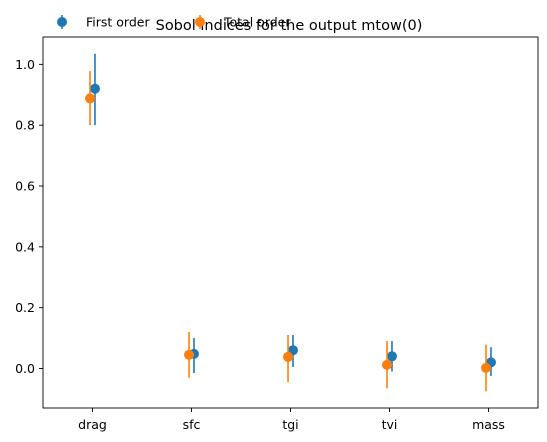 The image size is (547, 442). What do you see at coordinates (29, 216) in the screenshot?
I see `y-axis: 0.0 0.2 0.4 0.6 0.8 1.0` at bounding box center [29, 216].